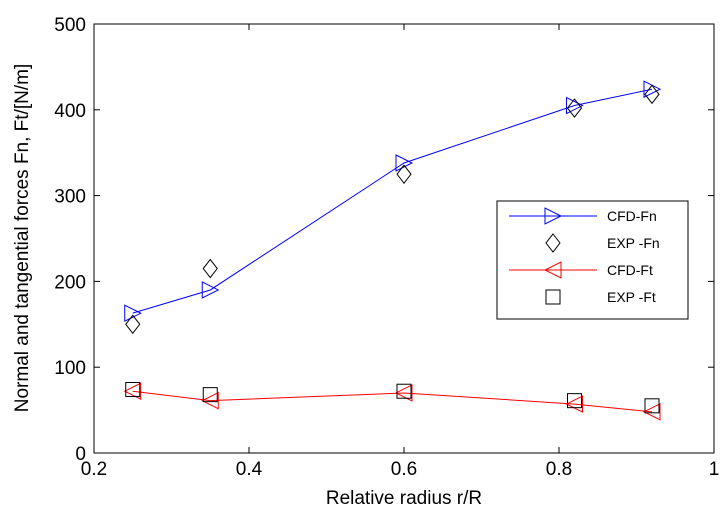 This screenshot has width=725, height=521. What do you see at coordinates (70, 282) in the screenshot?
I see `y-tick-label: 200` at bounding box center [70, 282].